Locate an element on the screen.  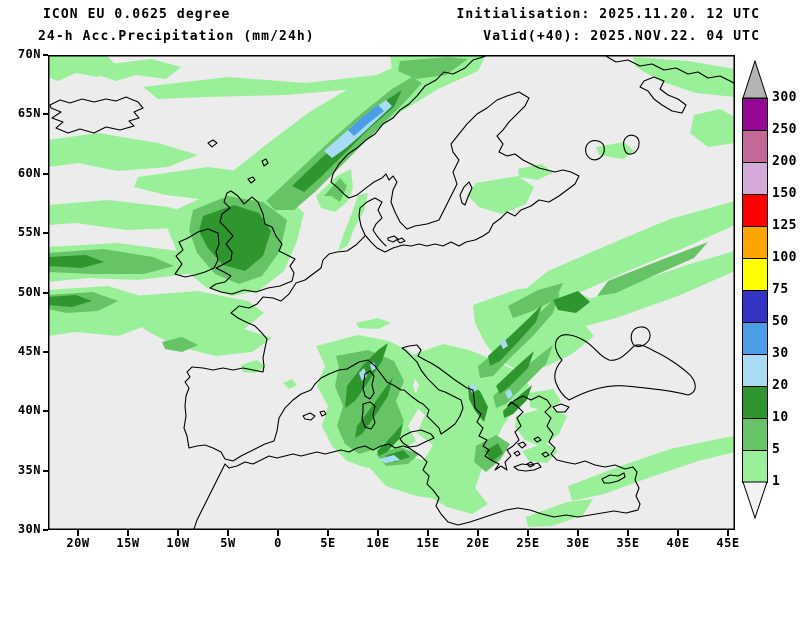
lon-tick-label: 5W is located at coordinates (228, 543).